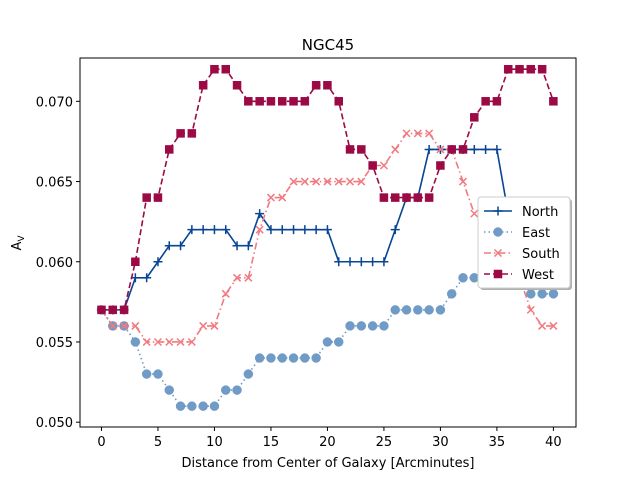 The image size is (640, 480). What do you see at coordinates (553, 442) in the screenshot?
I see `x-tick-label: 40` at bounding box center [553, 442].